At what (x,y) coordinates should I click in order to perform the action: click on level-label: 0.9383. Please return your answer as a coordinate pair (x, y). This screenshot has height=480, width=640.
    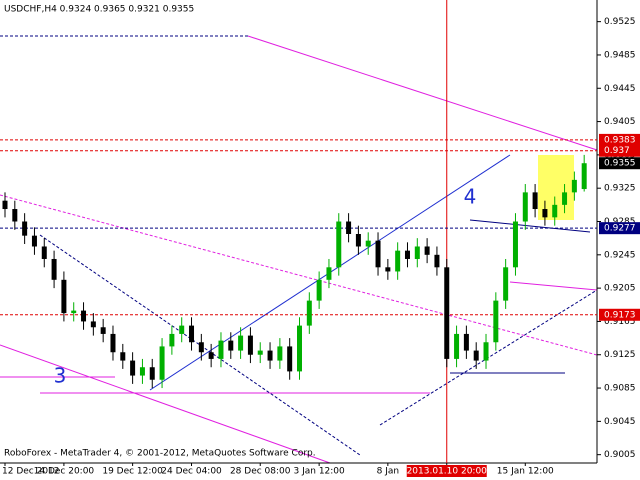
    Looking at the image, I should click on (620, 140).